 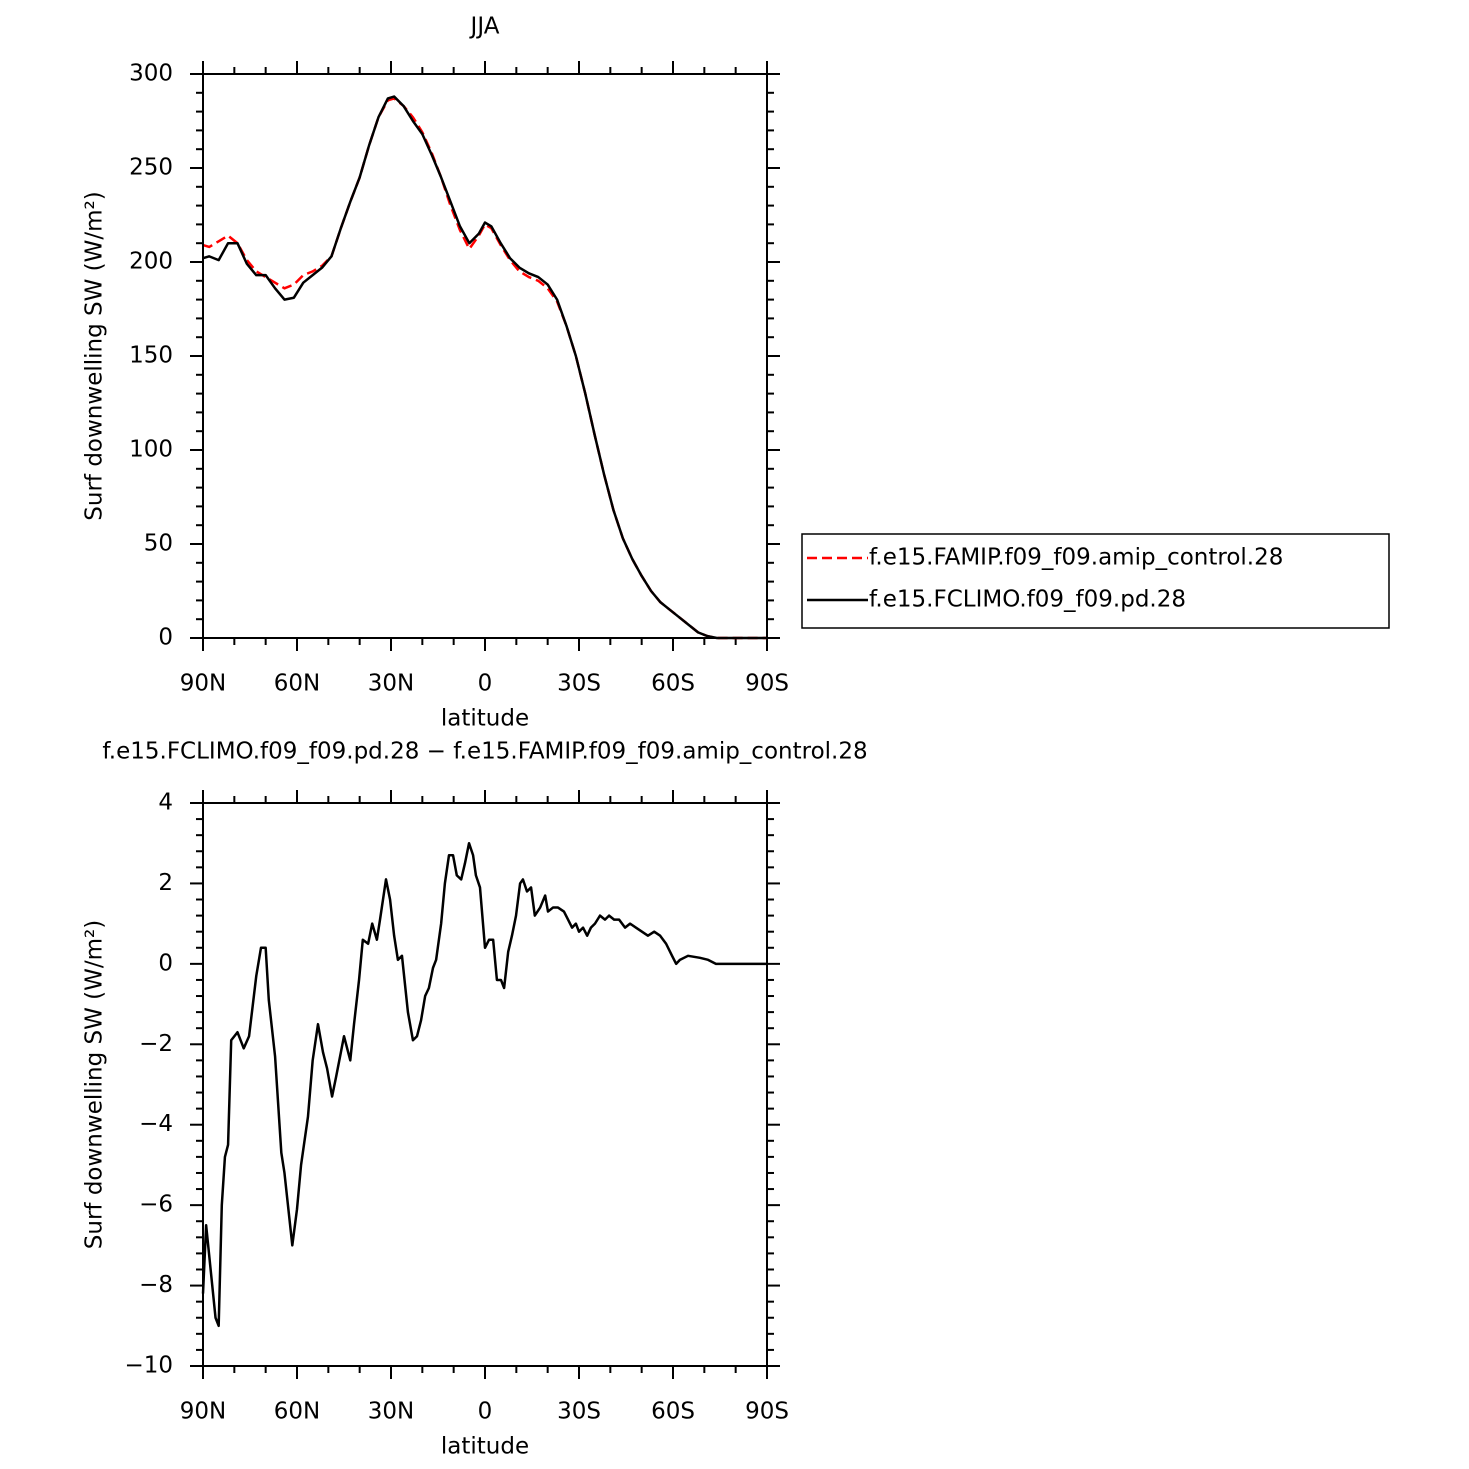 What do you see at coordinates (1076, 558) in the screenshot?
I see `legend-label: f.e15.FAMIP.f09_f09.amip_control.28` at bounding box center [1076, 558].